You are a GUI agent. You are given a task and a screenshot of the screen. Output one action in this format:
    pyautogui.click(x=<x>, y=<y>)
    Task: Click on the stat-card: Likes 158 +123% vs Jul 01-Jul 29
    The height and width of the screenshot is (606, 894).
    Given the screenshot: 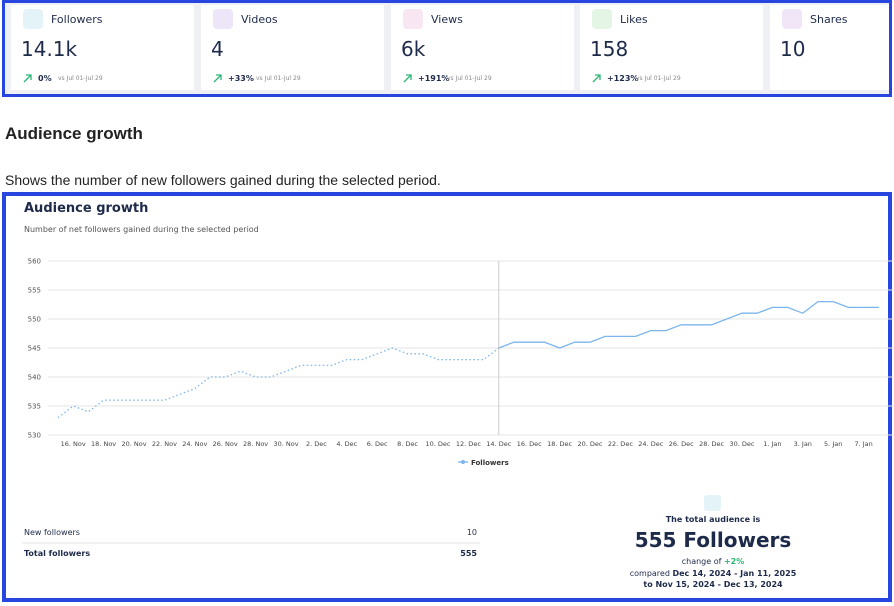 What is the action you would take?
    pyautogui.click(x=671, y=47)
    